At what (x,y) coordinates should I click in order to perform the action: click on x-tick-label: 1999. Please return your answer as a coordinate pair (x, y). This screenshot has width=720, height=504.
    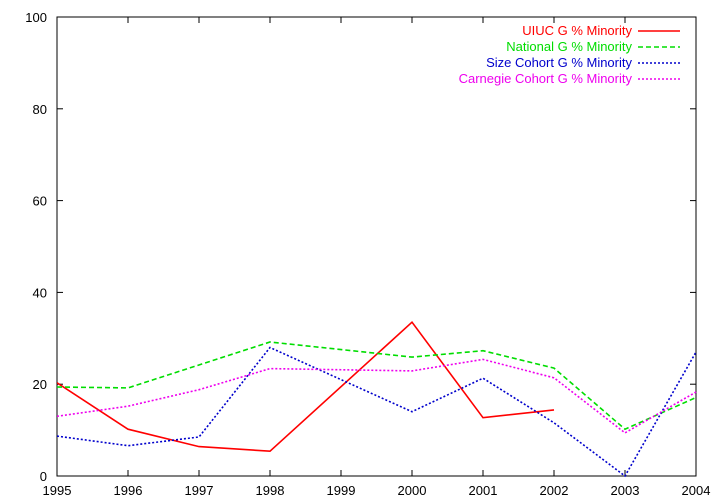
    Looking at the image, I should click on (341, 490).